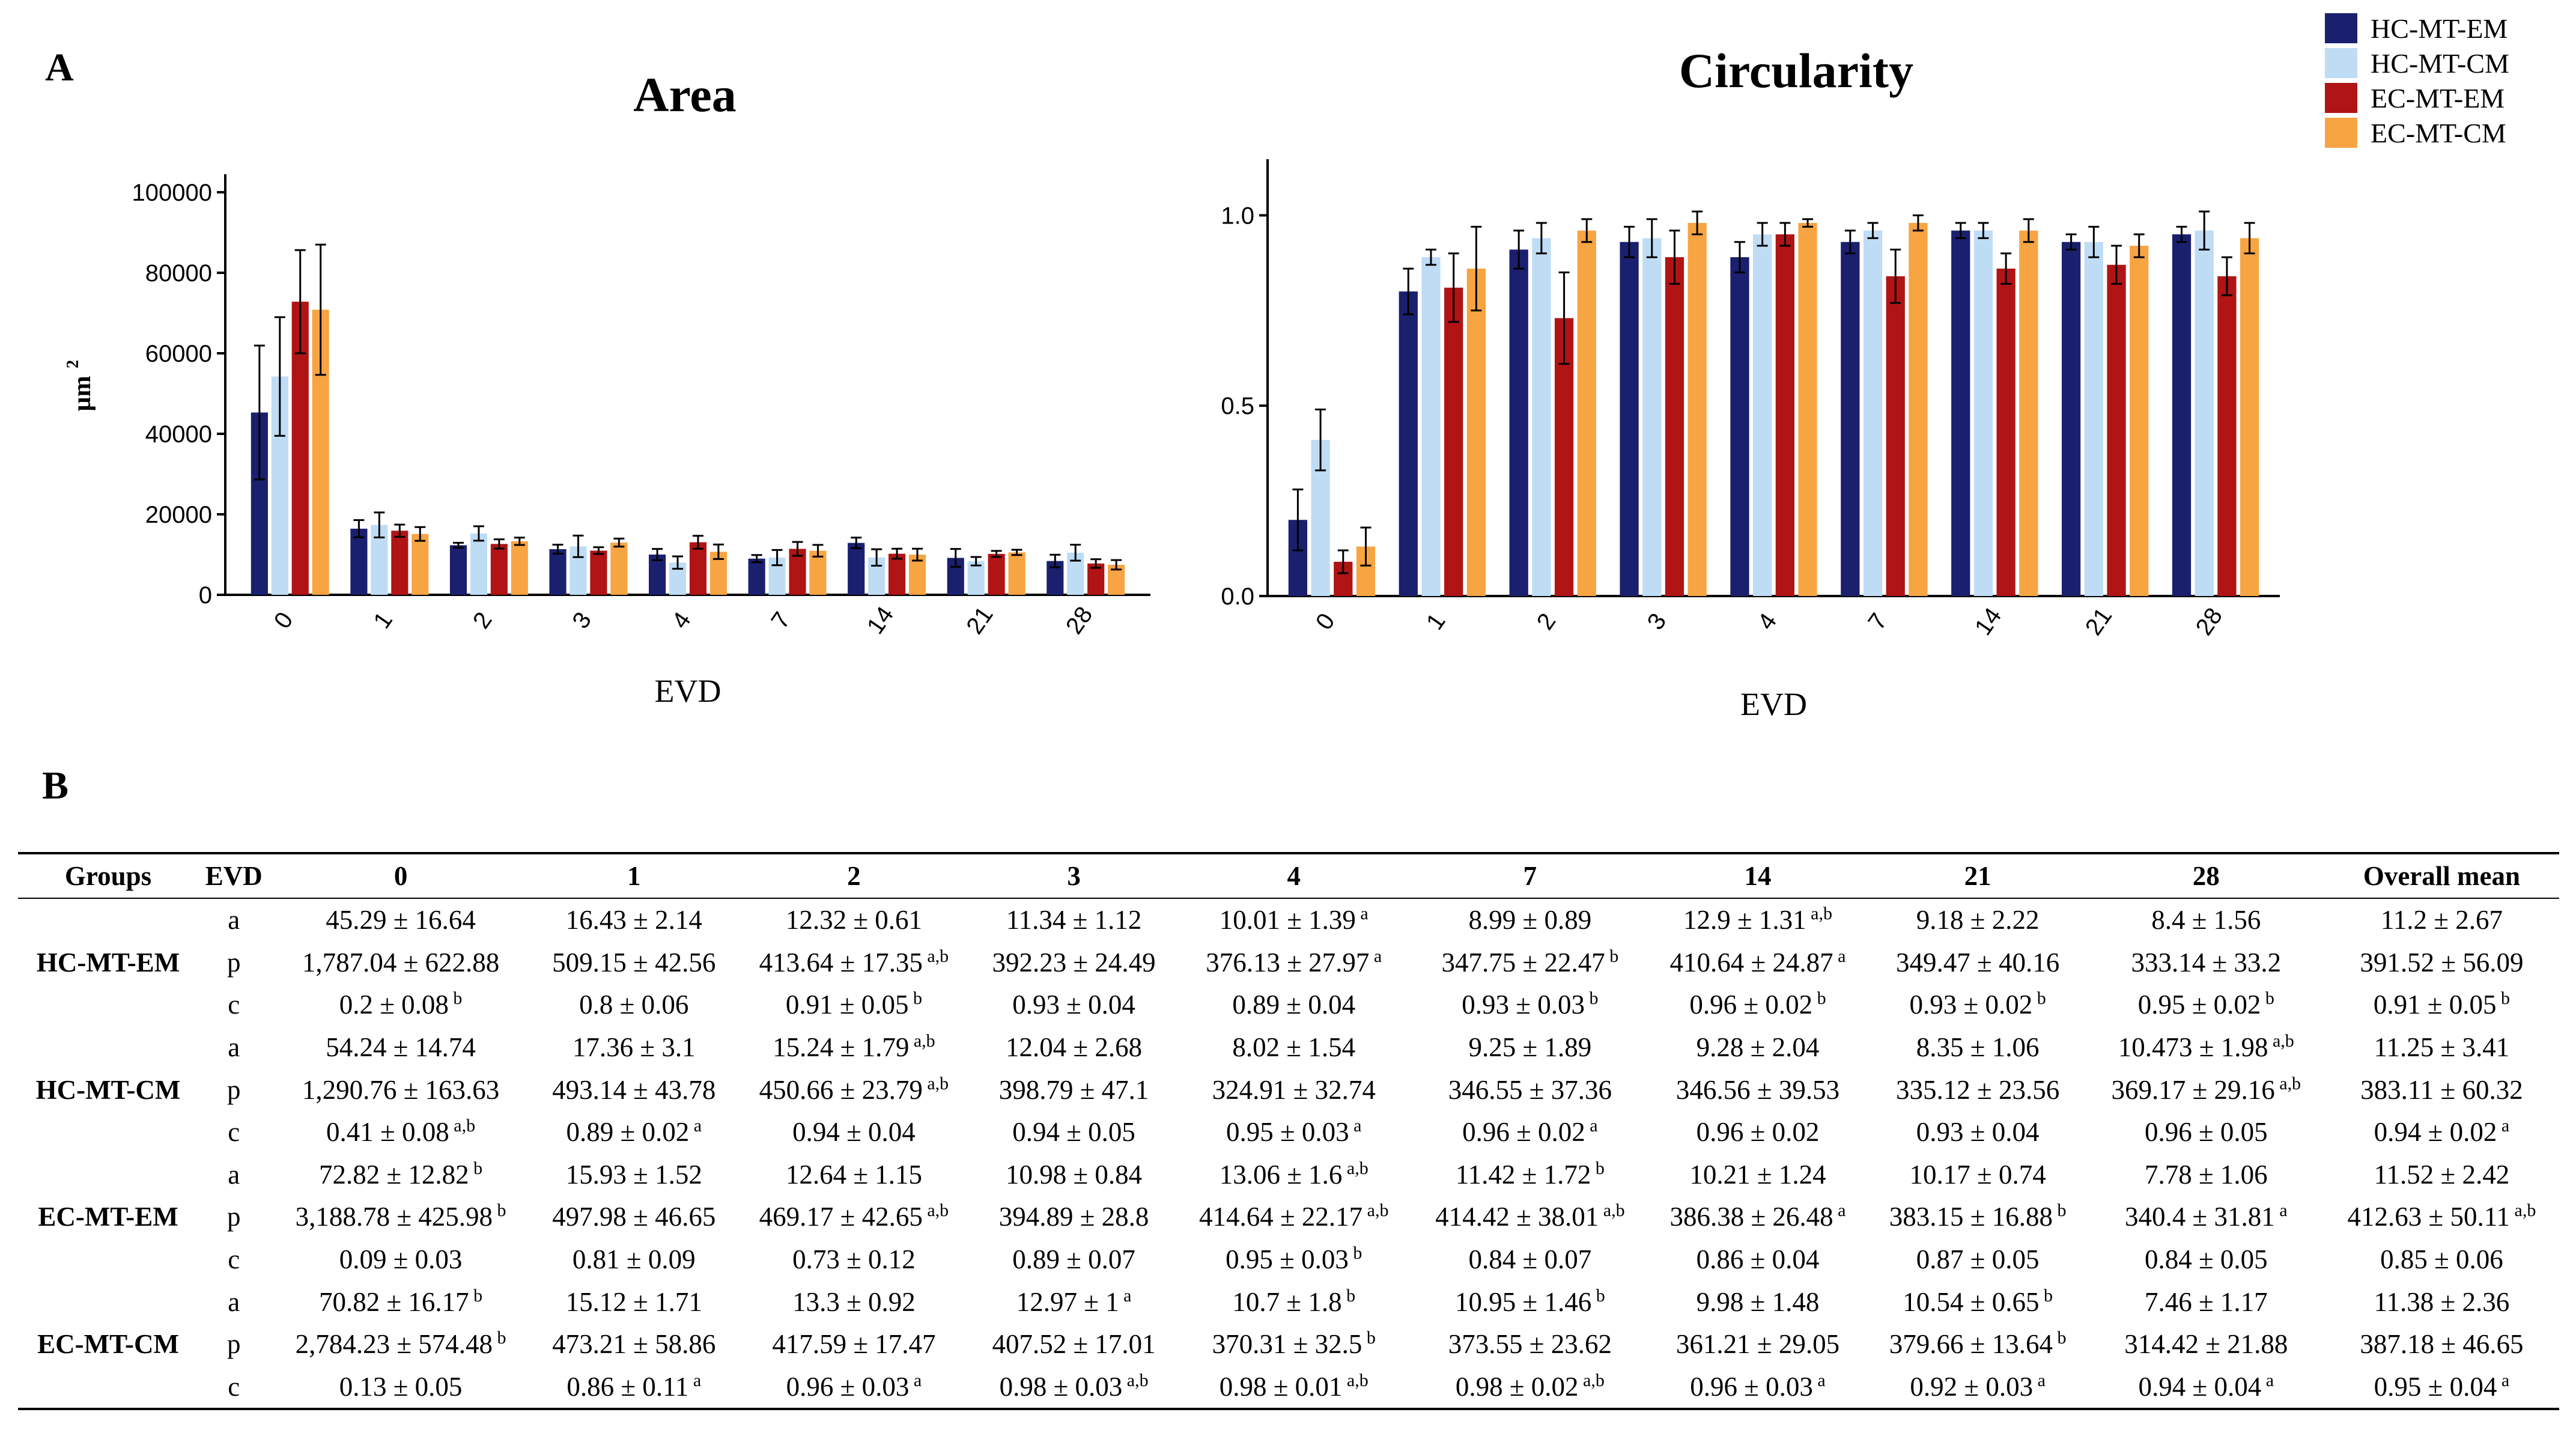 The height and width of the screenshot is (1436, 2576). What do you see at coordinates (1978, 1047) in the screenshot?
I see `value-cell: 8.35 ± 1.06` at bounding box center [1978, 1047].